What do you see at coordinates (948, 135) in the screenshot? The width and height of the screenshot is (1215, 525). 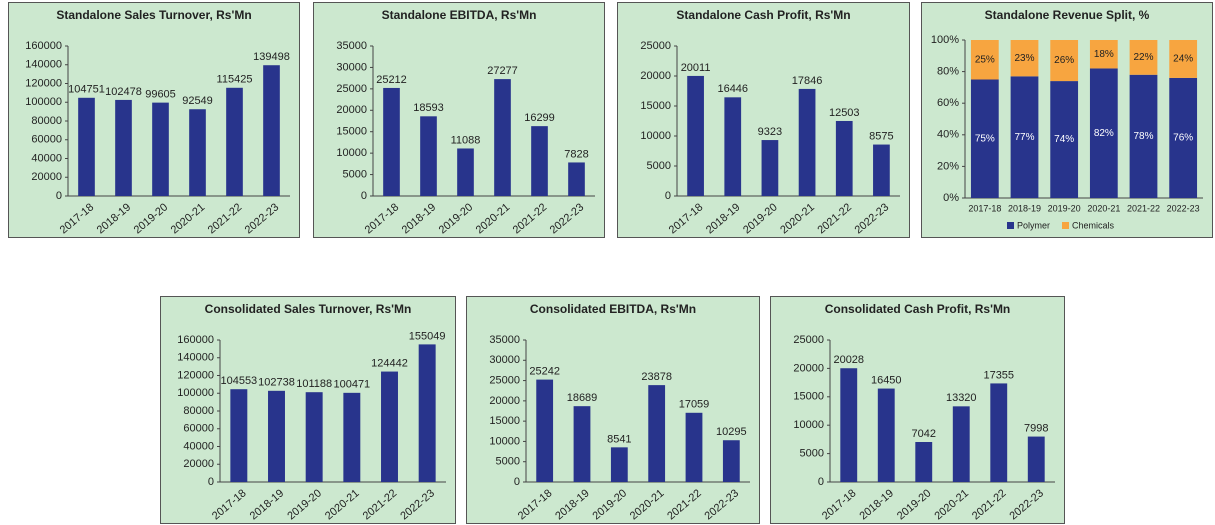 I see `y-tick-label: 40%` at bounding box center [948, 135].